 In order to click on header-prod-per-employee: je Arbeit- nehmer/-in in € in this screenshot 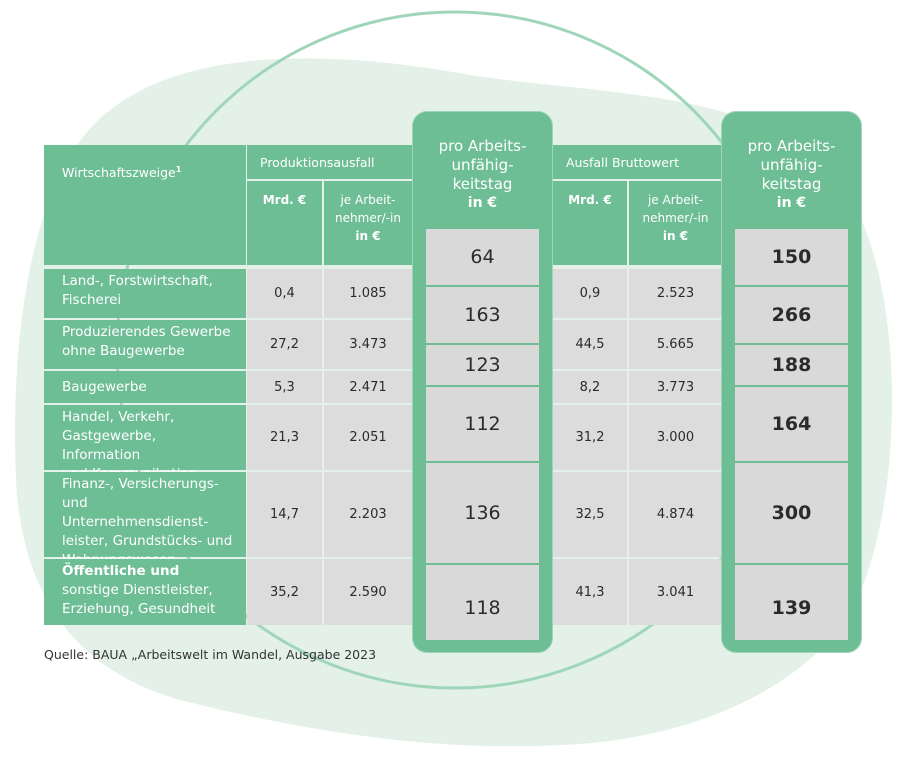, I will do `click(368, 223)`.